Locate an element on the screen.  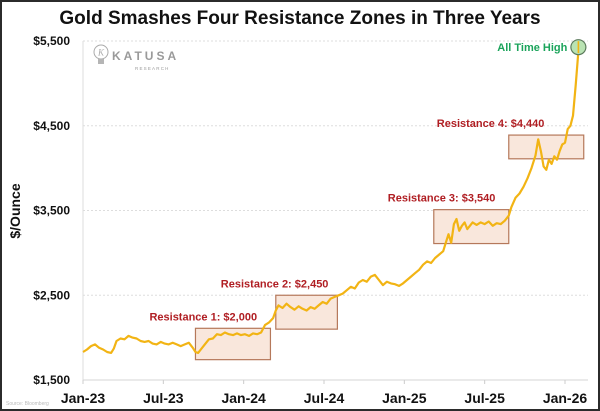
x-tick-label: Jan-24 is located at coordinates (243, 398).